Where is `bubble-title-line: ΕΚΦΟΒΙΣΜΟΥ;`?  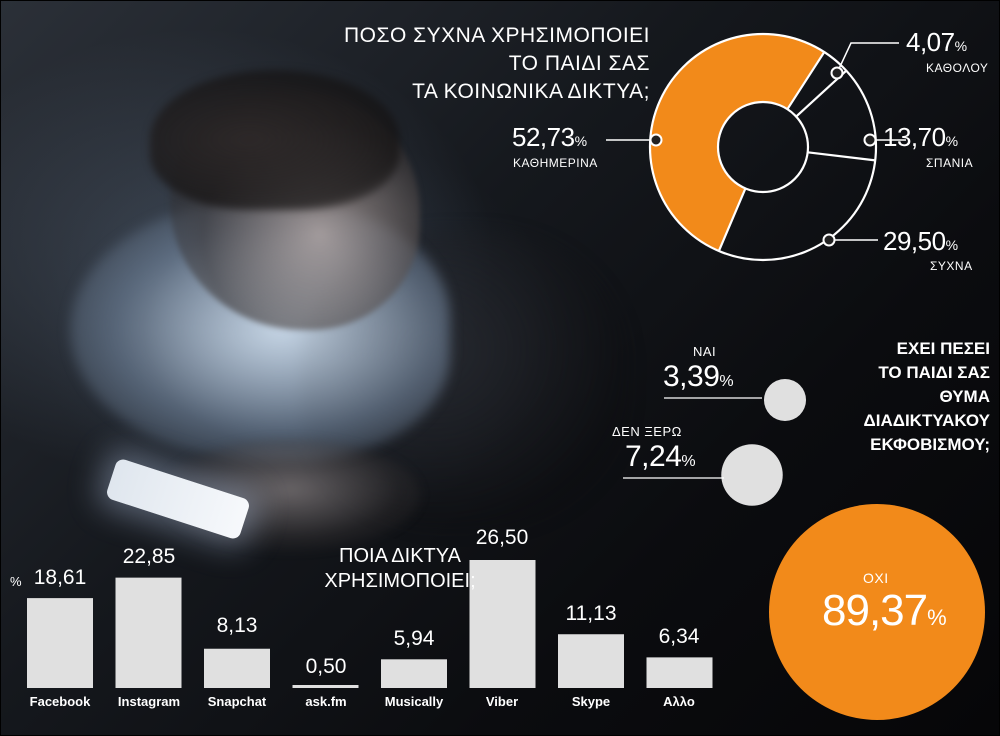
bubble-title-line: ΕΚΦΟΒΙΣΜΟΥ; is located at coordinates (930, 444).